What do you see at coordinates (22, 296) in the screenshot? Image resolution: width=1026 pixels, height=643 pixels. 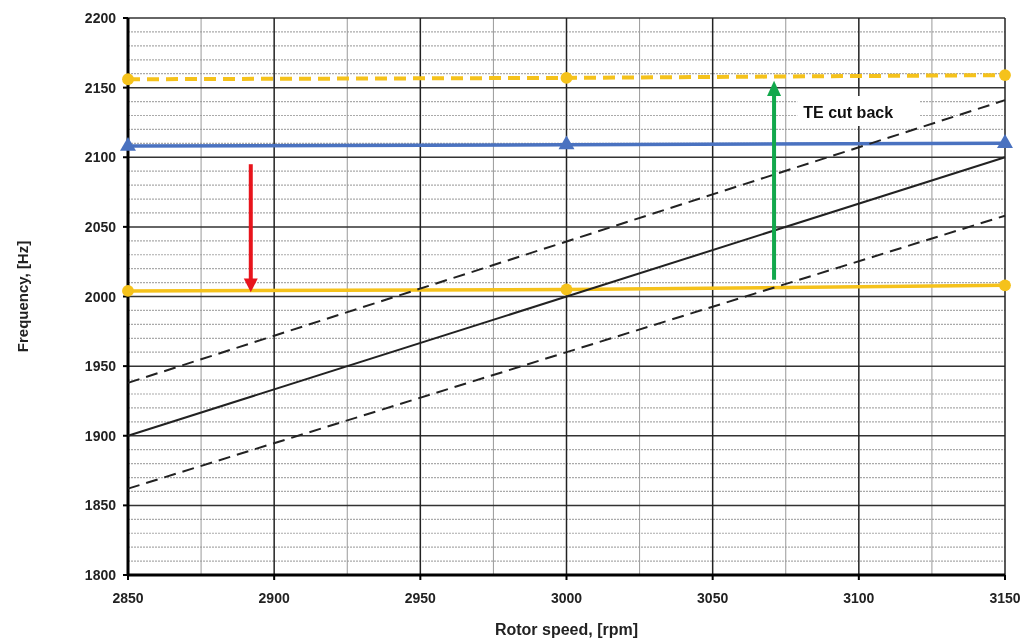 I see `y-axis-title: Frequency, [Hz]` at bounding box center [22, 296].